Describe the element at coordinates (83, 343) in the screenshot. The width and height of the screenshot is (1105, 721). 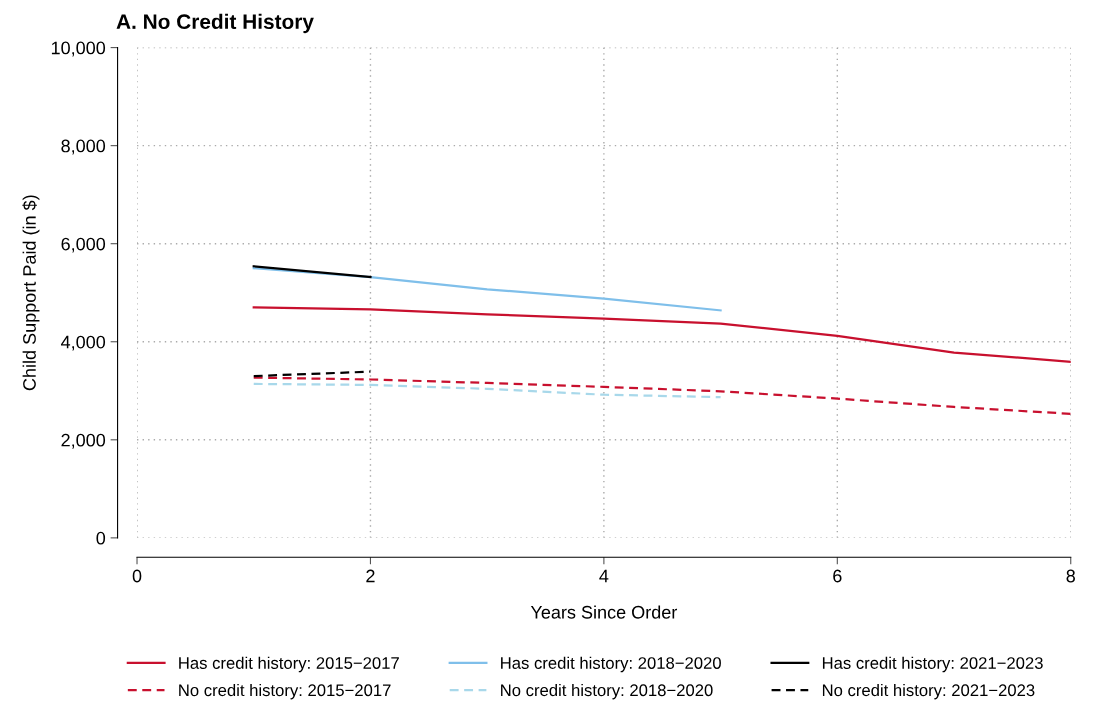
I see `y-tick-label: 4,000` at that location.